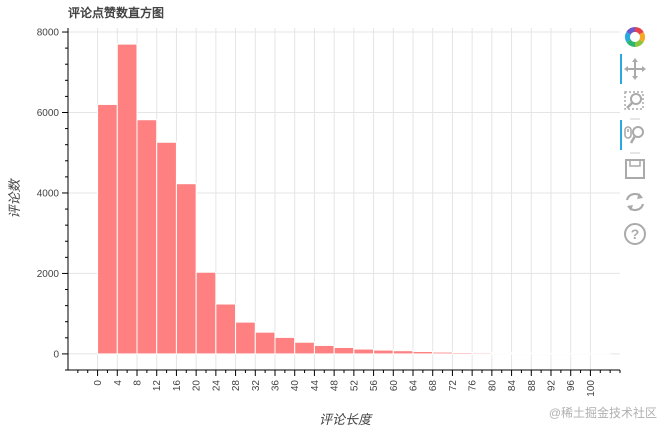  I want to click on x-tick-label: 4, so click(118, 383).